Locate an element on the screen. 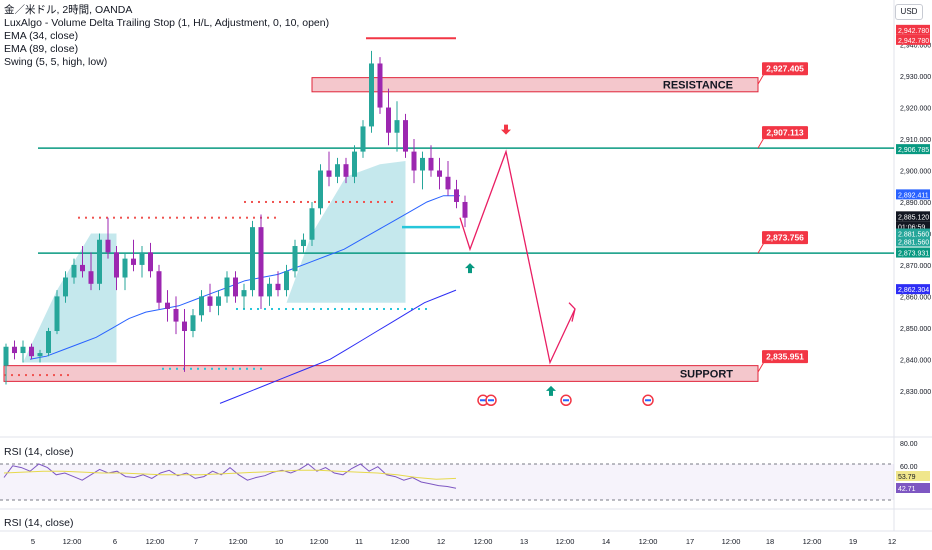 The image size is (932, 550). price-axis-badge-text: 2,885.120 is located at coordinates (913, 217).